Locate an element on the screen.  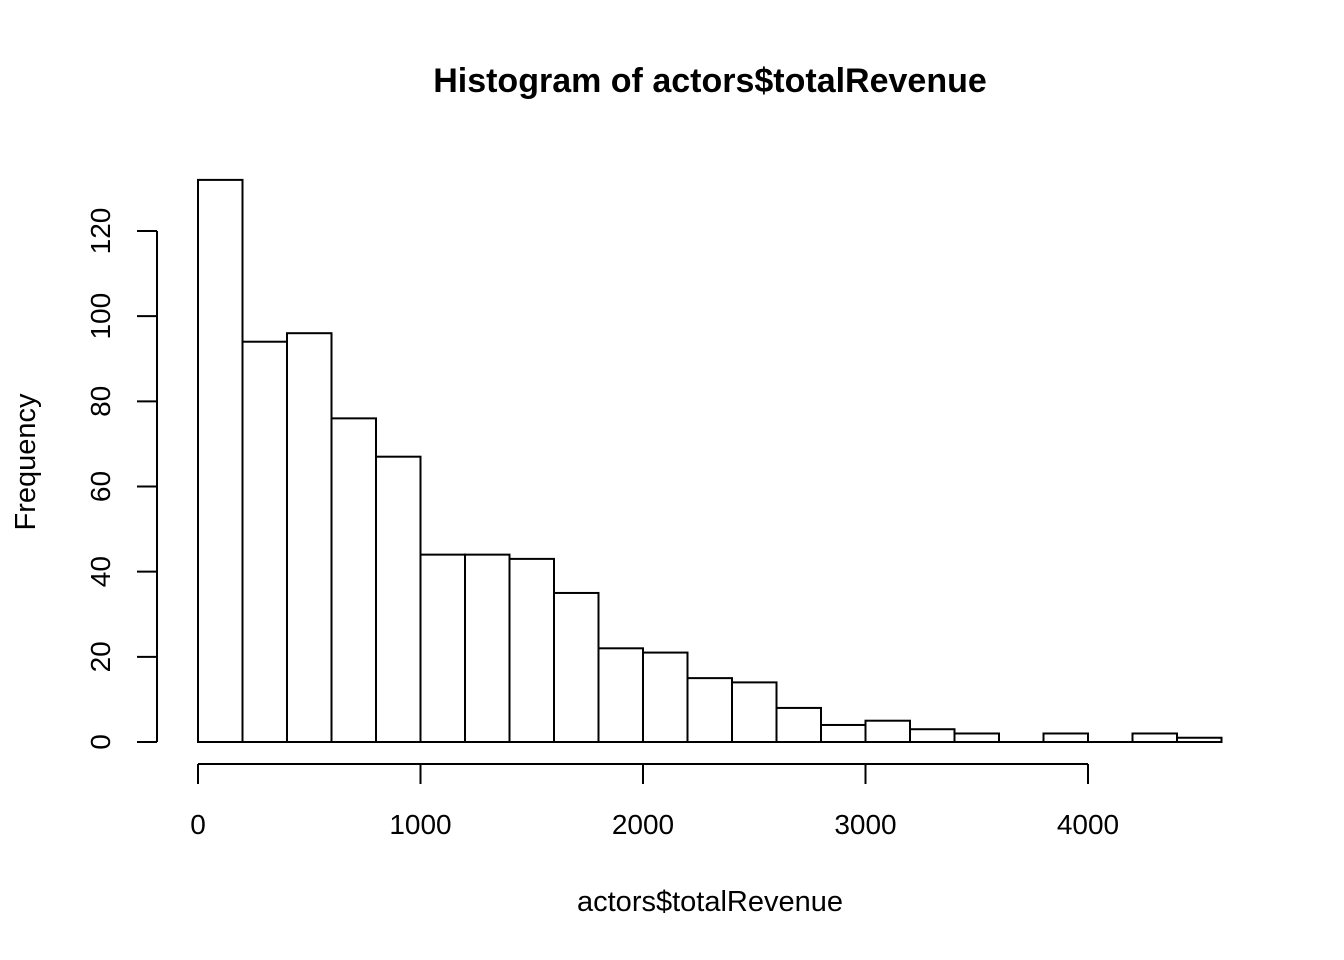
x-tick-label: 4000 is located at coordinates (1088, 824).